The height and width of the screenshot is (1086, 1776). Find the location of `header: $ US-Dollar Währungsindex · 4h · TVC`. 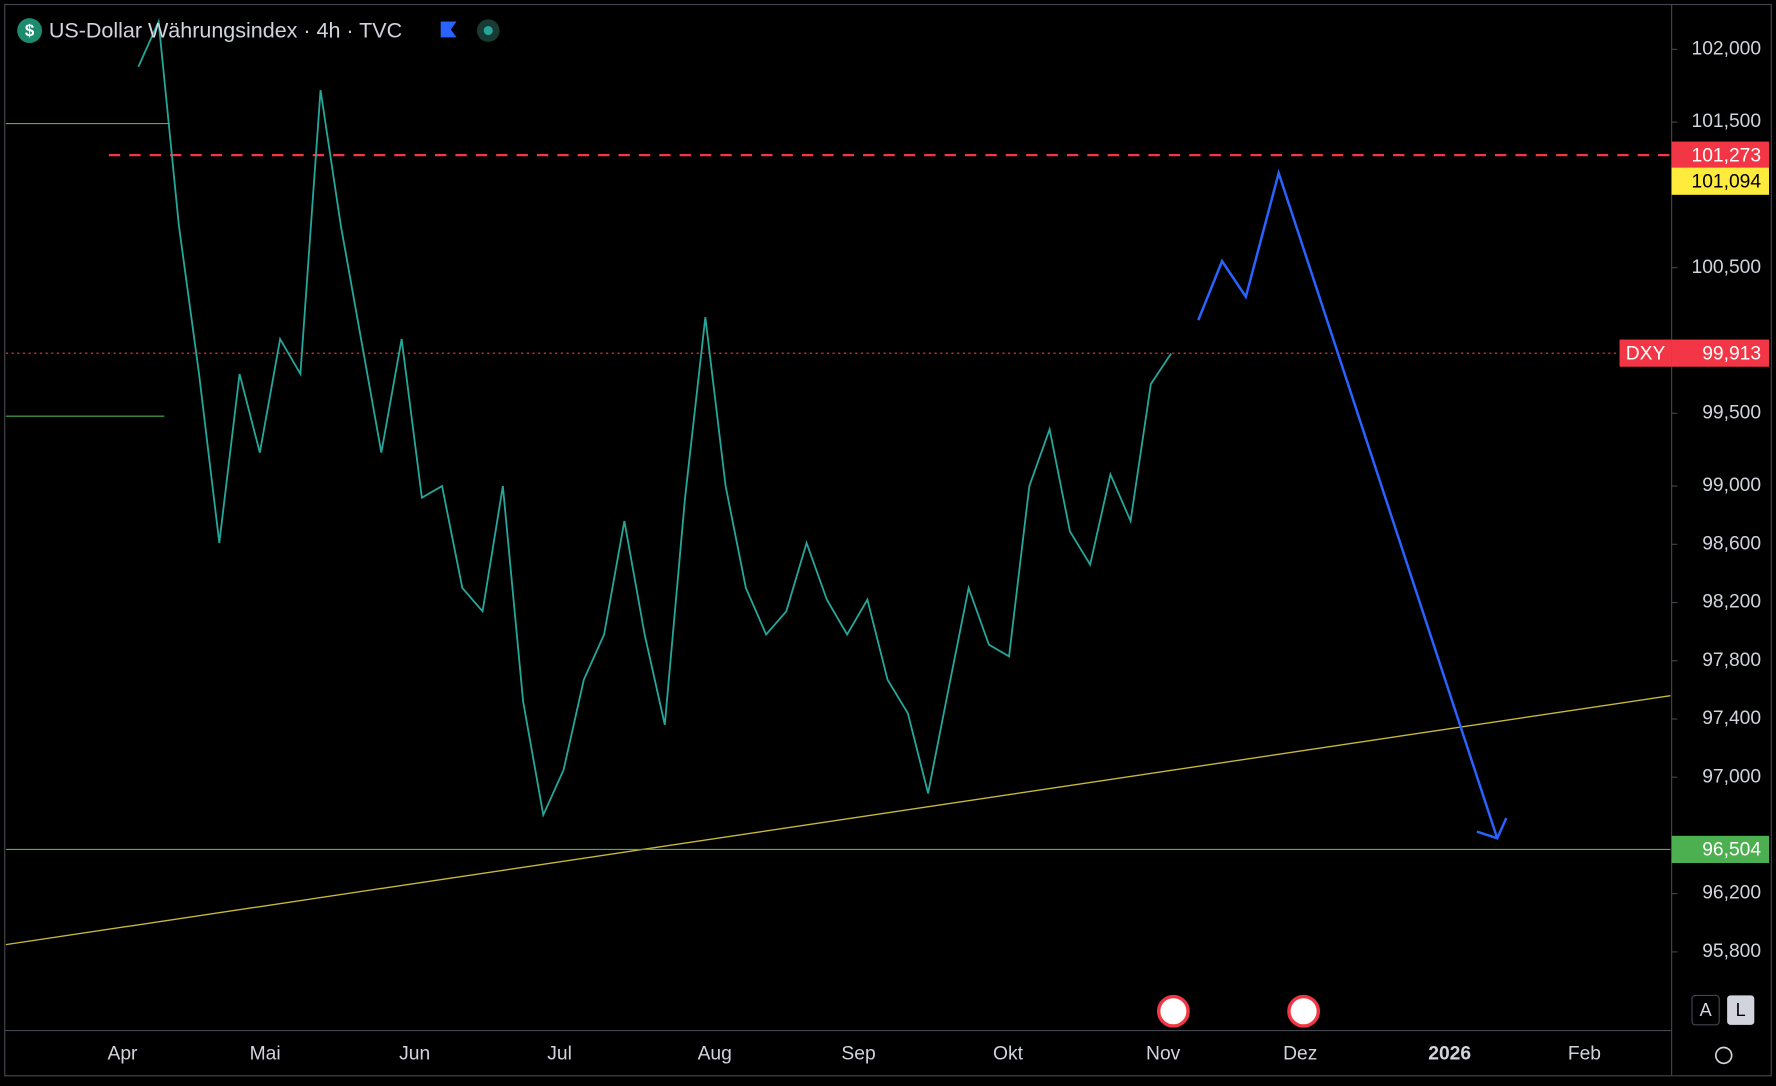

header: $ US-Dollar Währungsindex · 4h · TVC is located at coordinates (258, 31).